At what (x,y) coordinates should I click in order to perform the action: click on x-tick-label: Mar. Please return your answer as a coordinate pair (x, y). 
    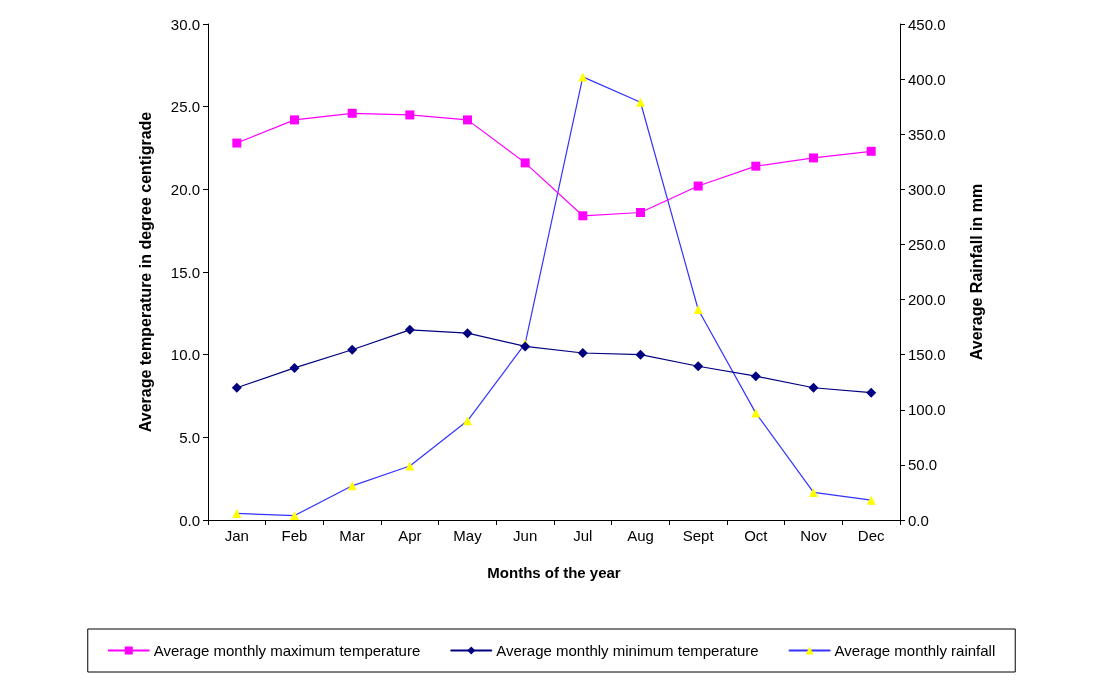
    Looking at the image, I should click on (352, 535).